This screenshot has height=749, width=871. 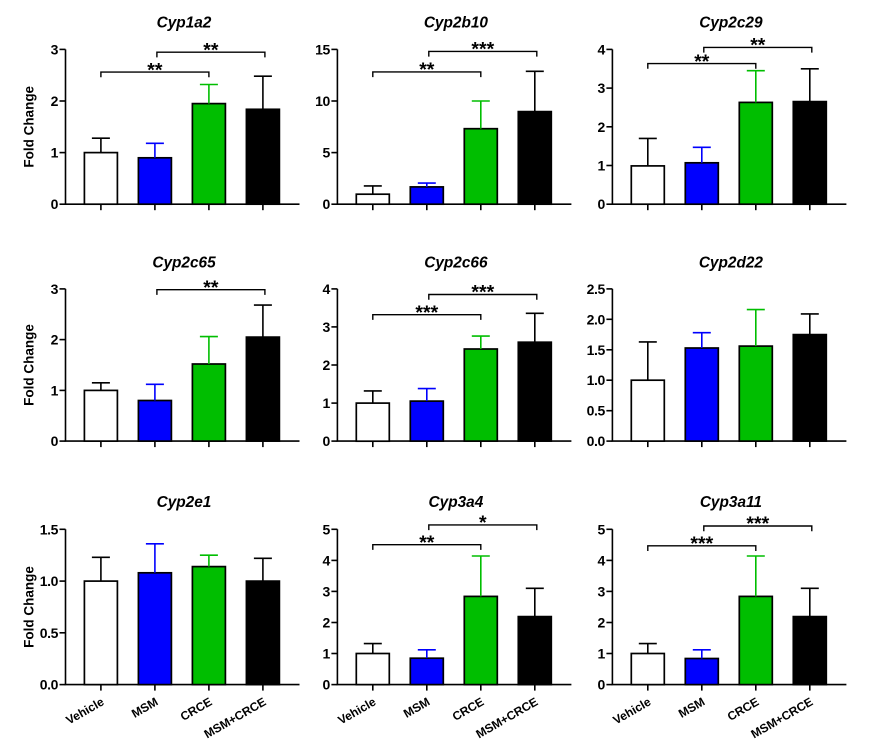 I want to click on svg-text: Cyp2d22, so click(x=731, y=262).